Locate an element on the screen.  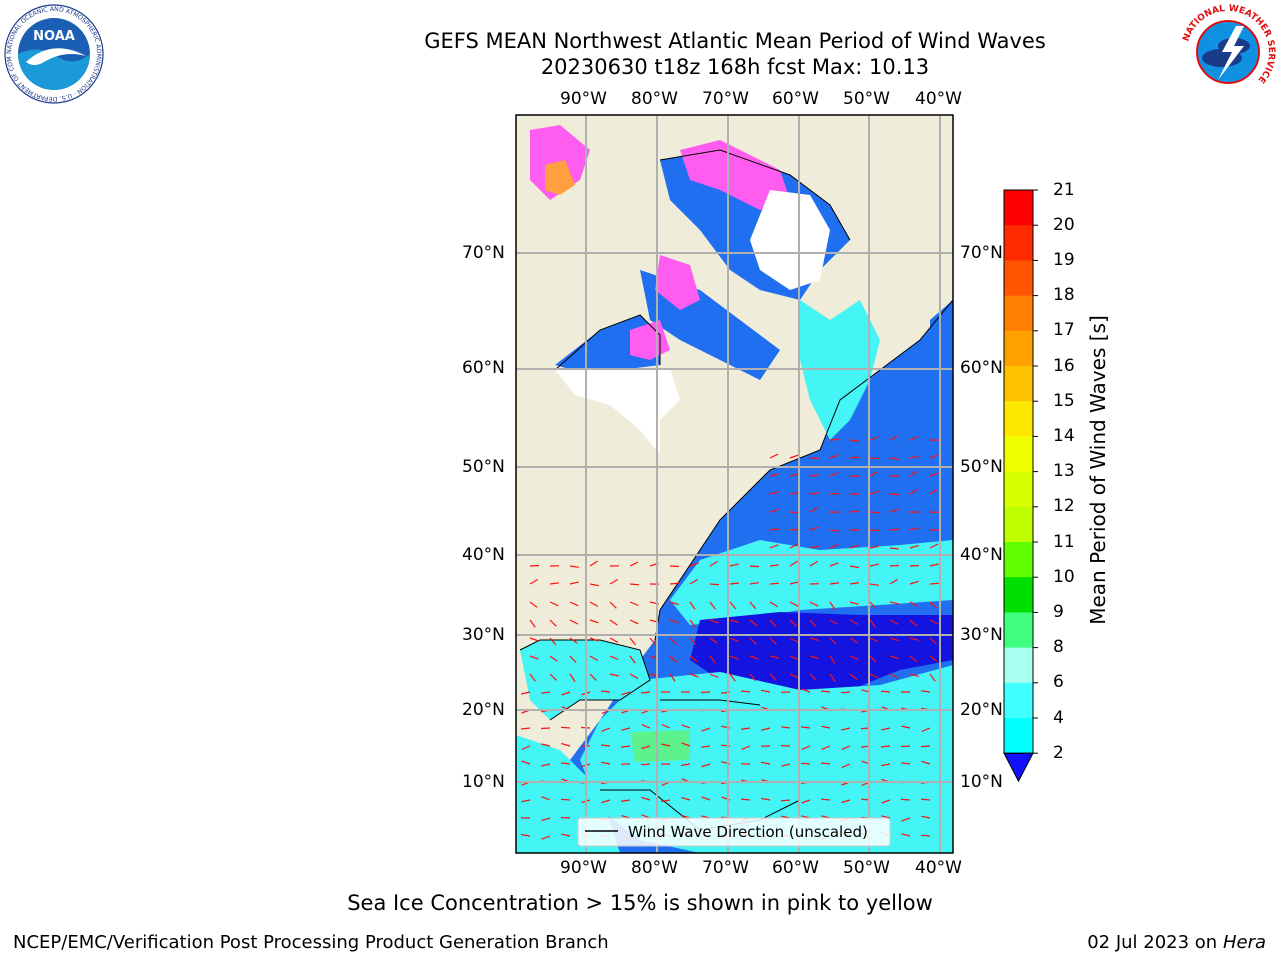
lat-label-left: 60°N is located at coordinates (483, 368).